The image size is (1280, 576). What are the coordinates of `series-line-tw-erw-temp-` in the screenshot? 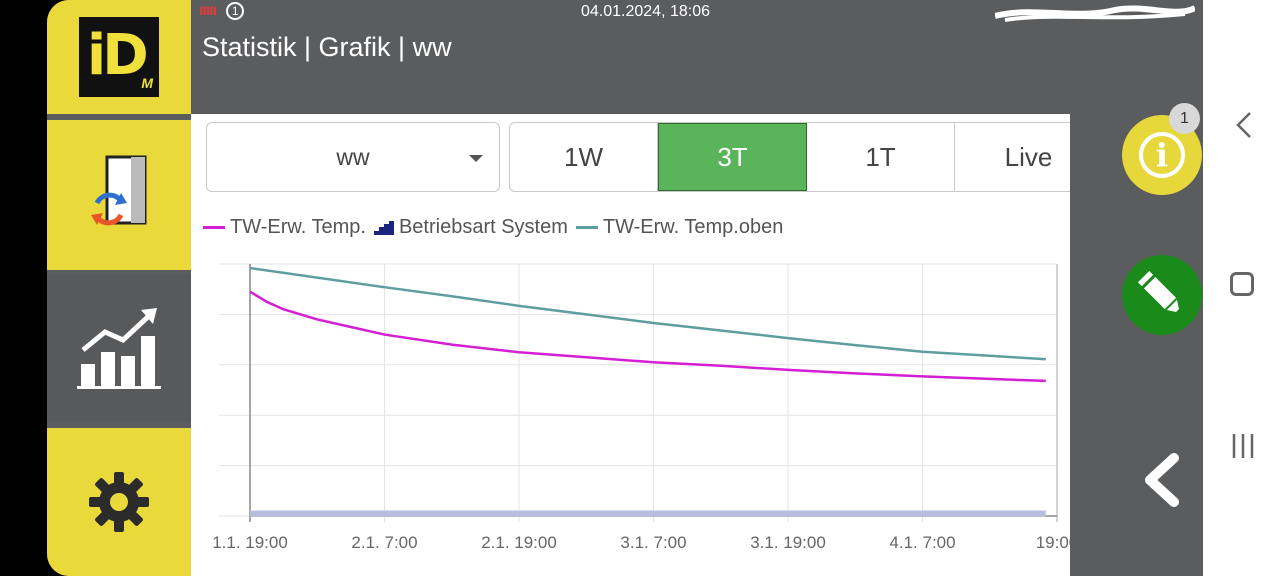 It's located at (647, 336).